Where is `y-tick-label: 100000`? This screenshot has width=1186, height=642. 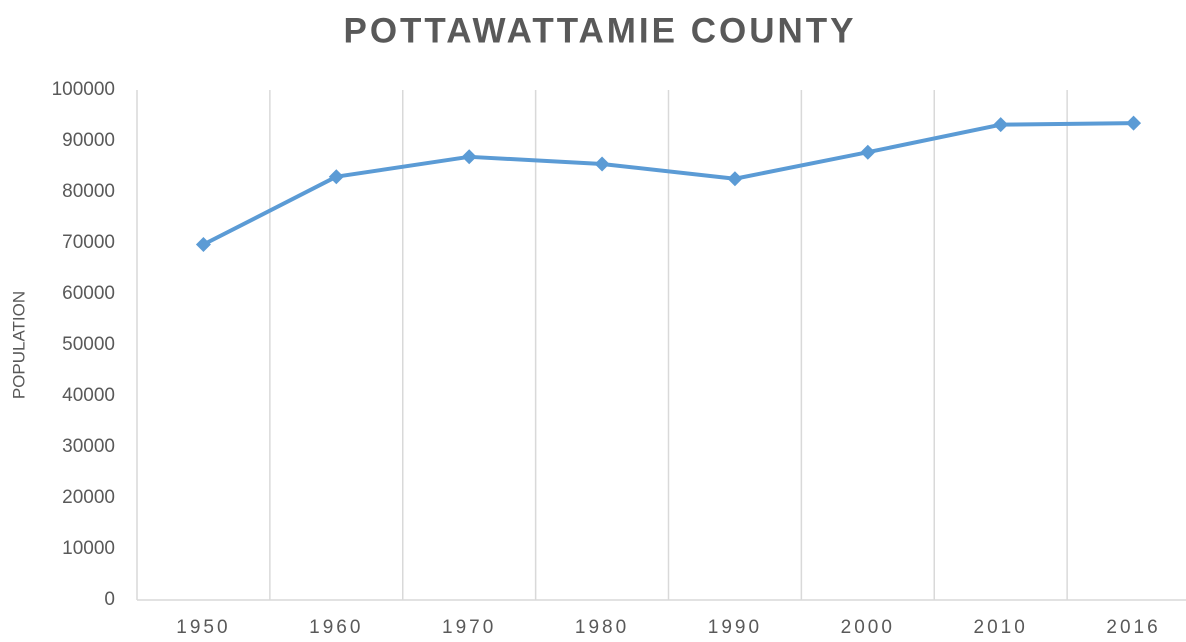
y-tick-label: 100000 is located at coordinates (83, 89).